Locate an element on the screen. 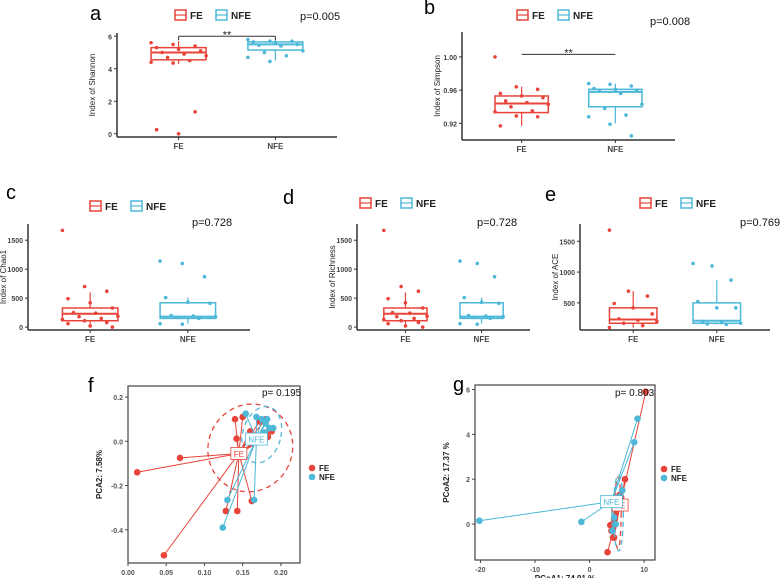  legend-dot-NFE is located at coordinates (664, 478).